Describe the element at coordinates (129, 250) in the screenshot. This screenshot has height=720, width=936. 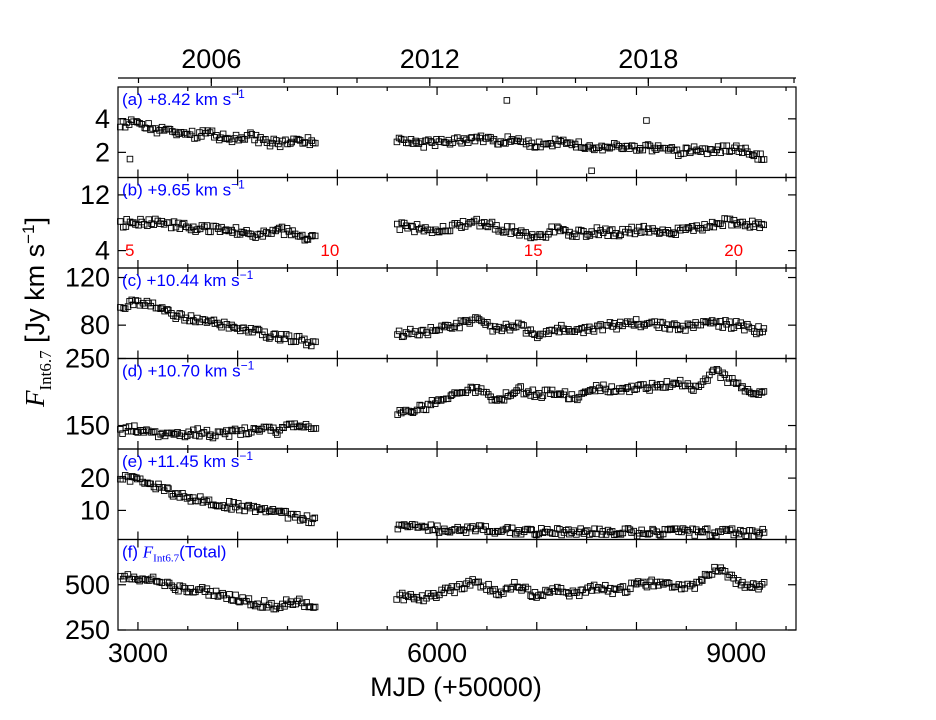
I see `cycle-number: 5` at that location.